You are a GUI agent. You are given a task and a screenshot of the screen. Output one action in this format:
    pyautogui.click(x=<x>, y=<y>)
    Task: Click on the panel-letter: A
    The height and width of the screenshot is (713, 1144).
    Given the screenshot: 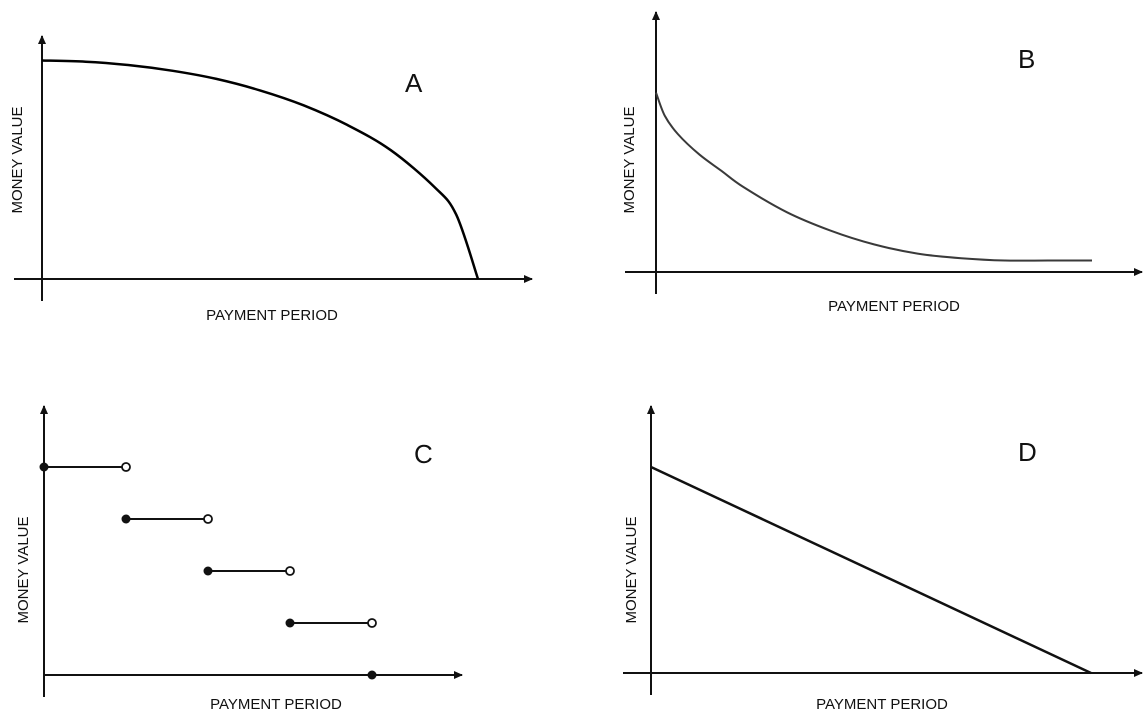 What is the action you would take?
    pyautogui.click(x=414, y=83)
    